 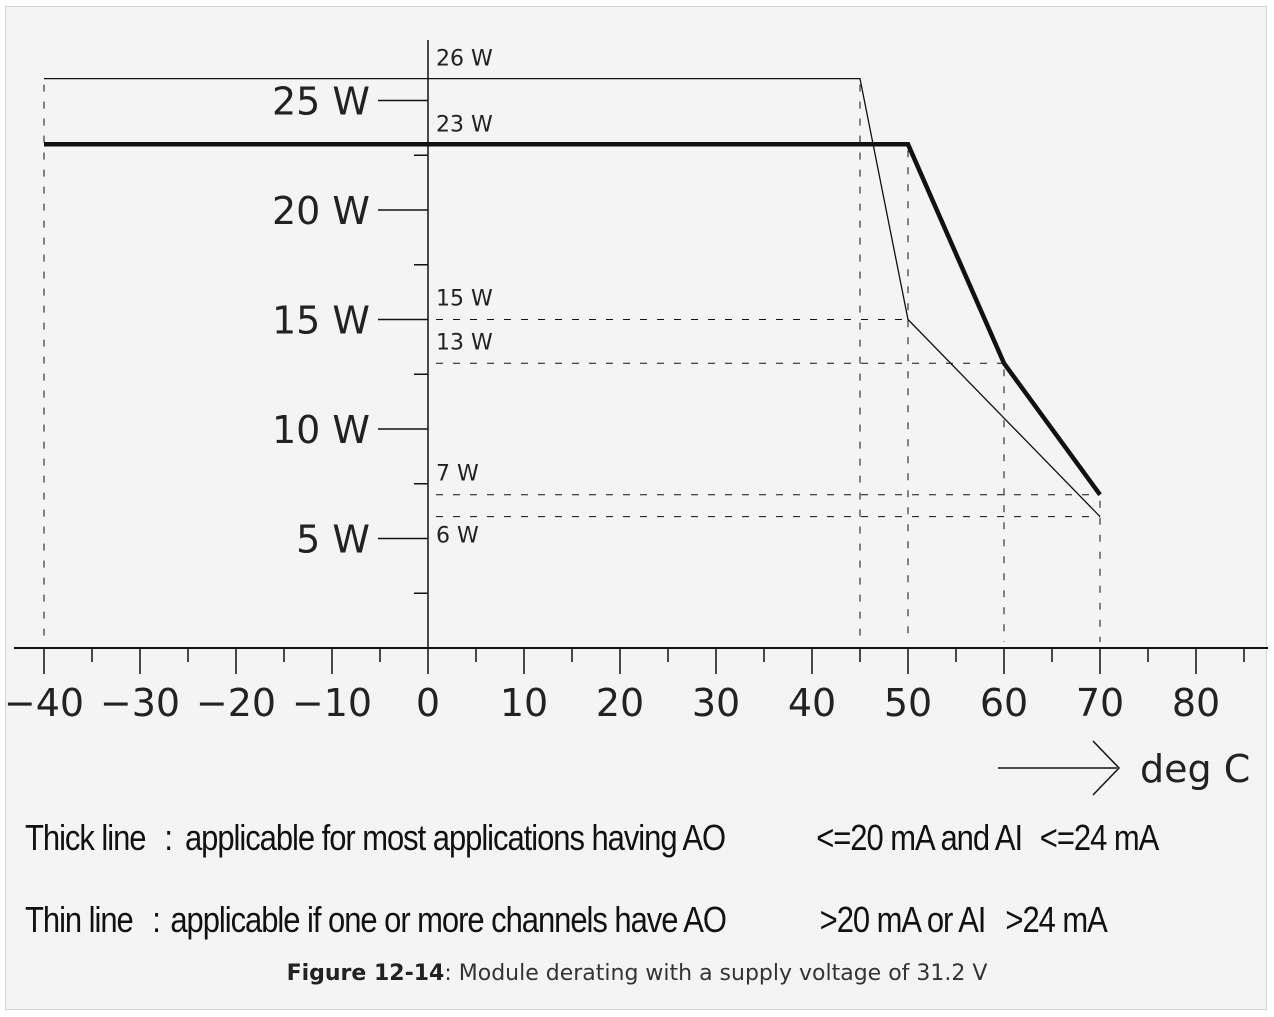 What do you see at coordinates (908, 703) in the screenshot?
I see `x-tick-label: 50` at bounding box center [908, 703].